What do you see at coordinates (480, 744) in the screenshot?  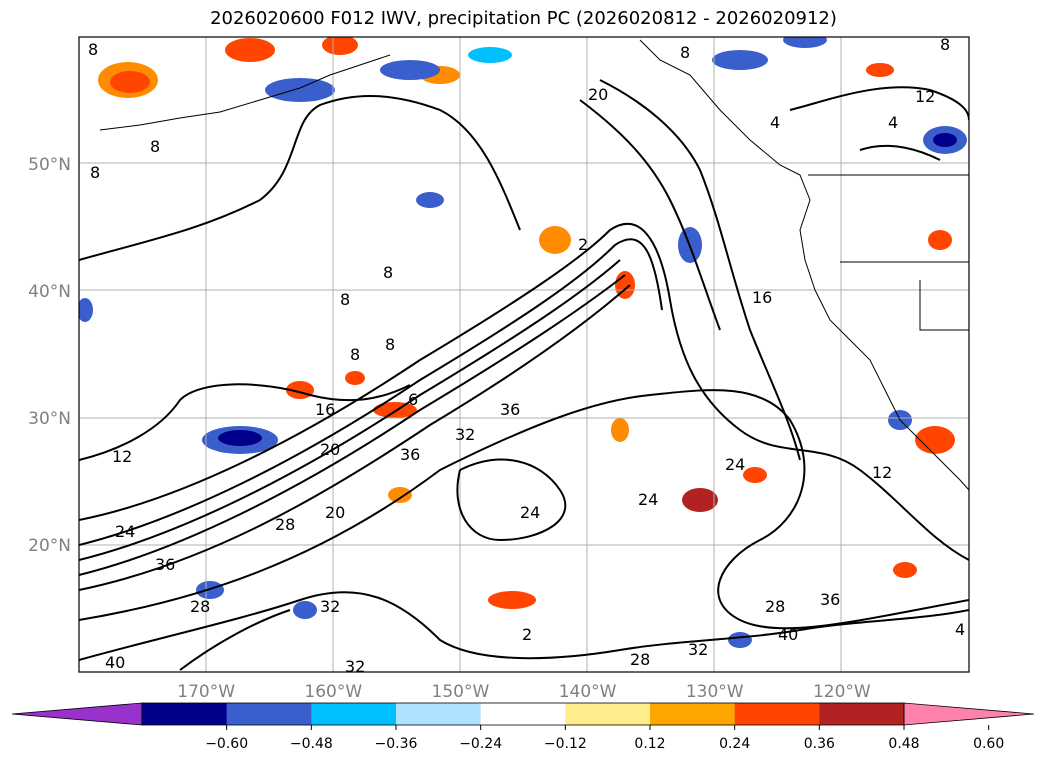 I see `colorbar-tick-label: −0.24` at bounding box center [480, 744].